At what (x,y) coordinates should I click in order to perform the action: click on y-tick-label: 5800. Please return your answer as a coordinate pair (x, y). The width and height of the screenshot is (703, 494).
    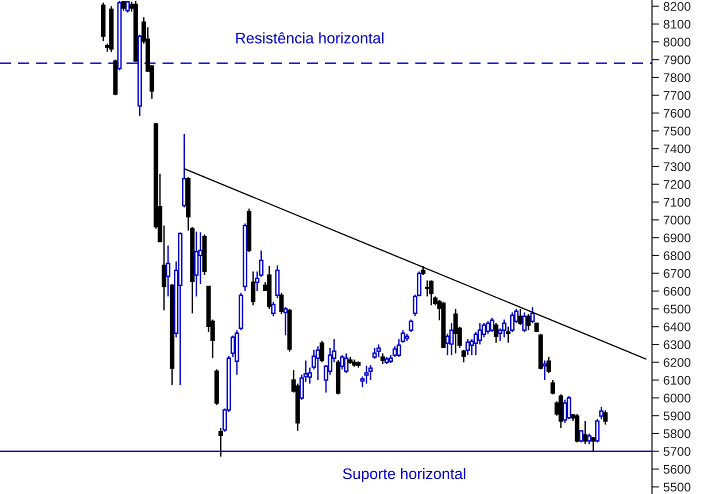
    Looking at the image, I should click on (677, 433).